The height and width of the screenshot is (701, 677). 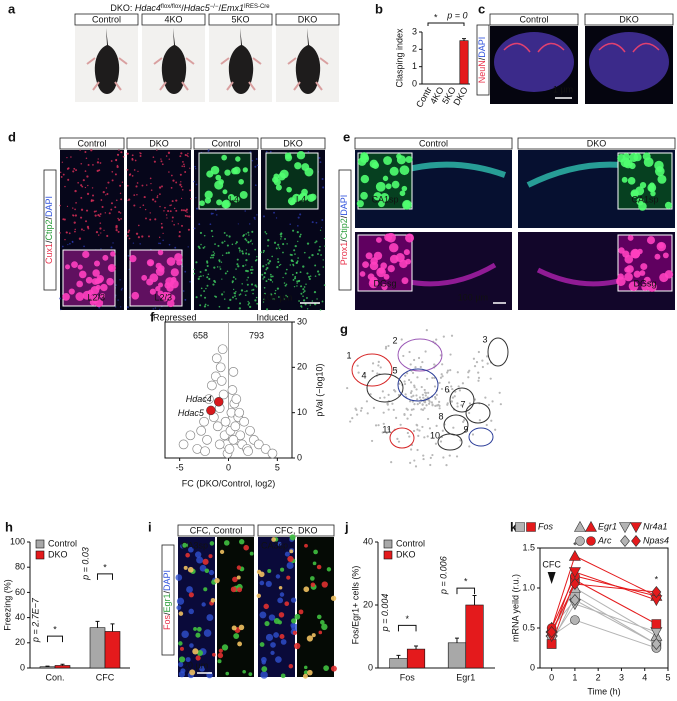 I want to click on x-axis-label: FC (DKO/Control, log2), so click(x=229, y=483).